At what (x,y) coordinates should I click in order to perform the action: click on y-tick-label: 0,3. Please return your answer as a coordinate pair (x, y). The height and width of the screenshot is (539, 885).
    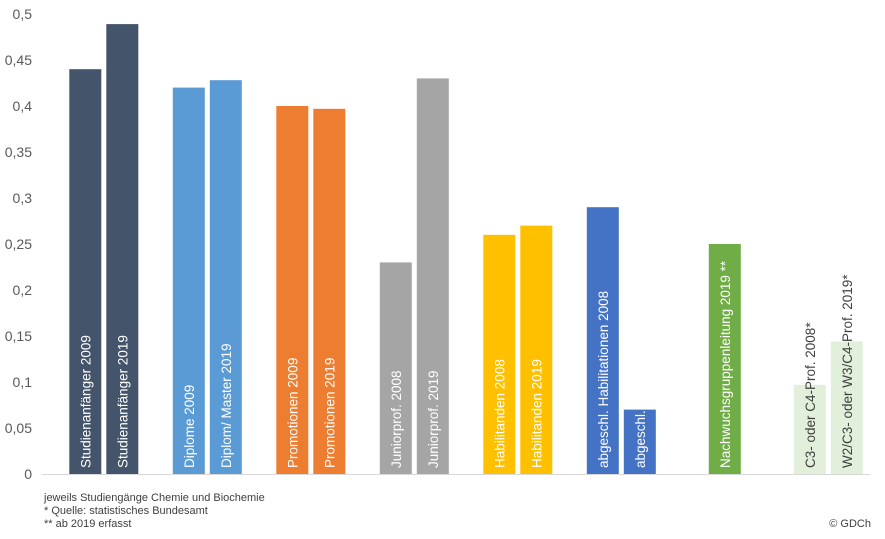
    Looking at the image, I should click on (23, 198).